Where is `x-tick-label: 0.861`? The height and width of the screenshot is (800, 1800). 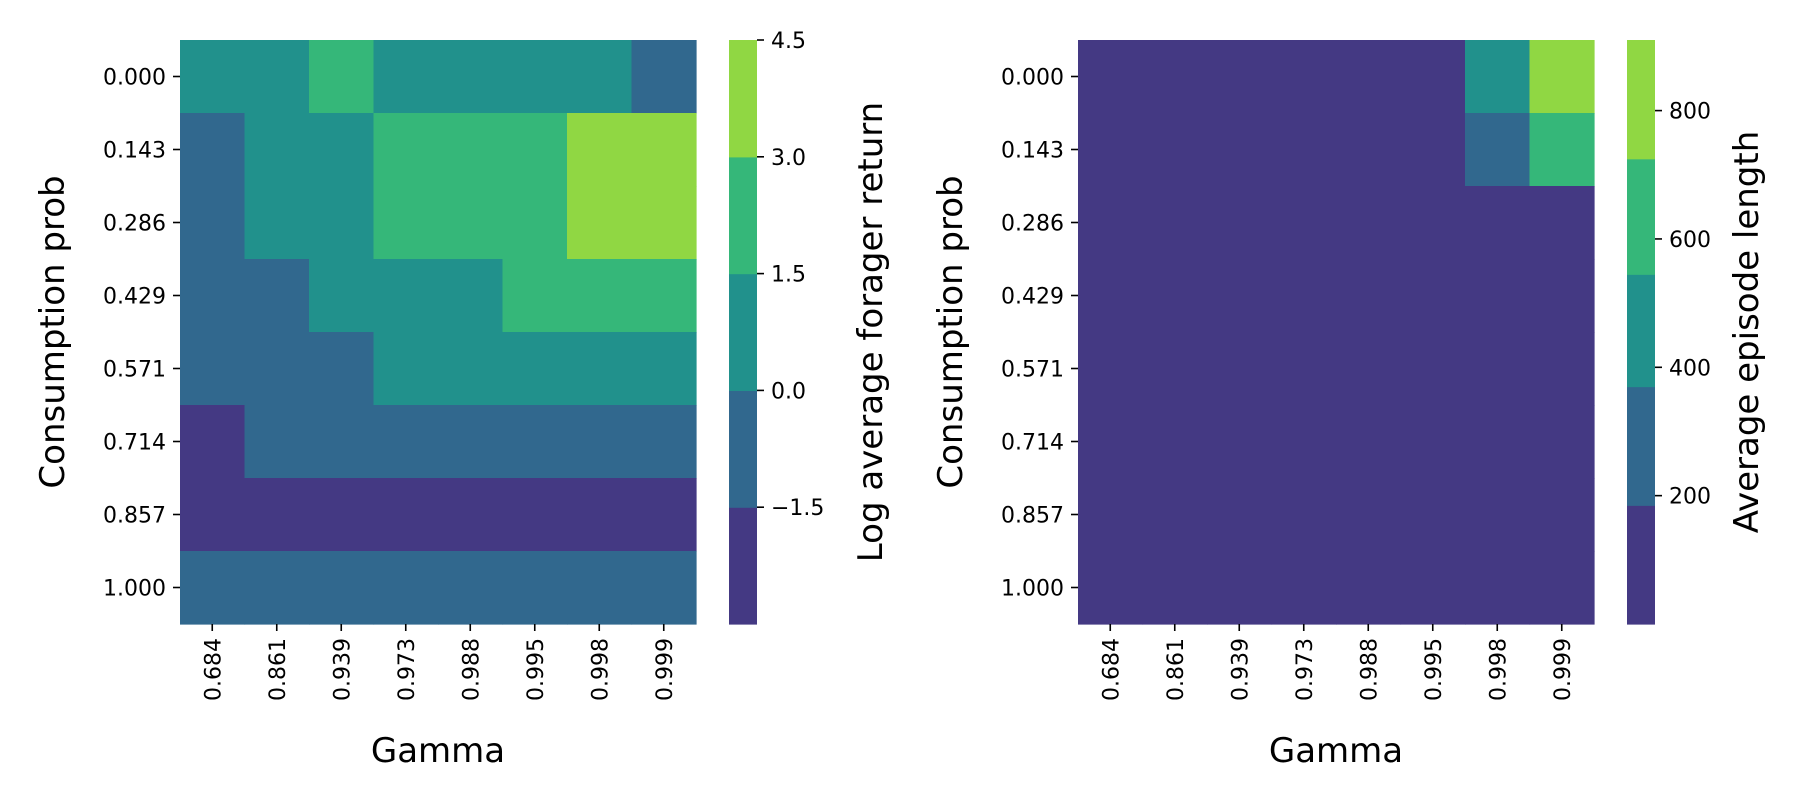 x-tick-label: 0.861 is located at coordinates (278, 669).